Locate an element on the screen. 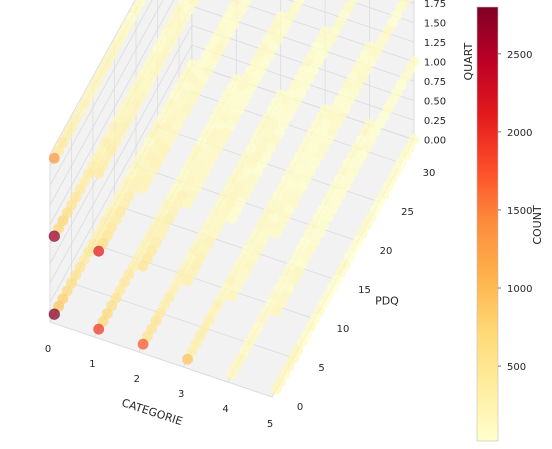 The height and width of the screenshot is (449, 552). colorbar-tick-label: 2500 is located at coordinates (519, 55).